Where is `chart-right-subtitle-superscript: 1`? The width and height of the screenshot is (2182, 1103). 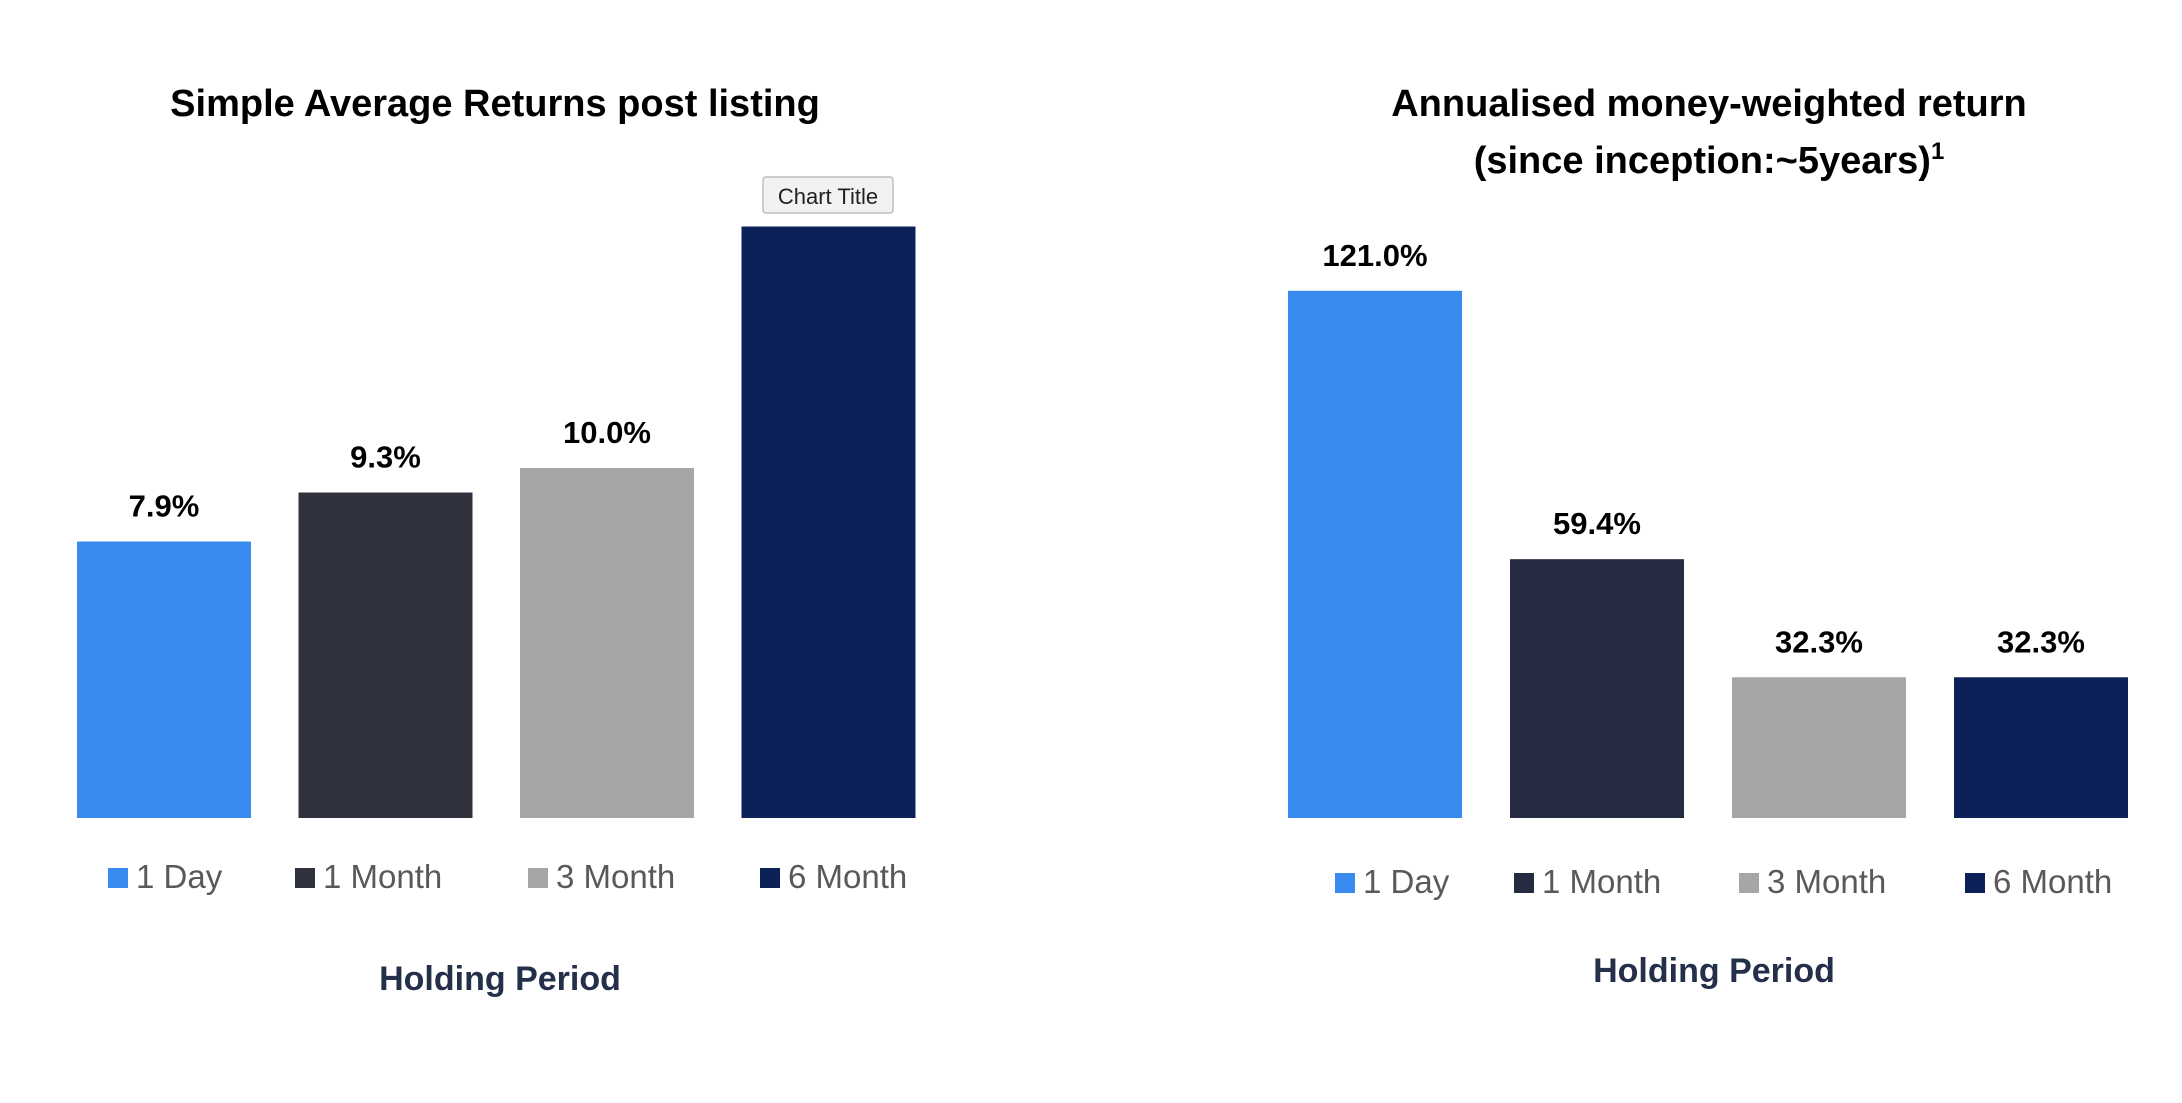 chart-right-subtitle-superscript: 1 is located at coordinates (1937, 151).